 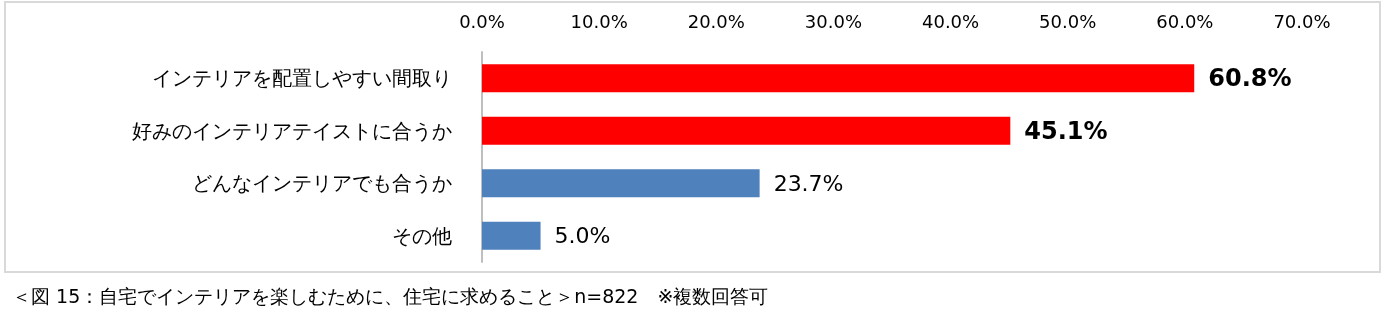 What do you see at coordinates (1066, 130) in the screenshot?
I see `data-label: 45.1%` at bounding box center [1066, 130].